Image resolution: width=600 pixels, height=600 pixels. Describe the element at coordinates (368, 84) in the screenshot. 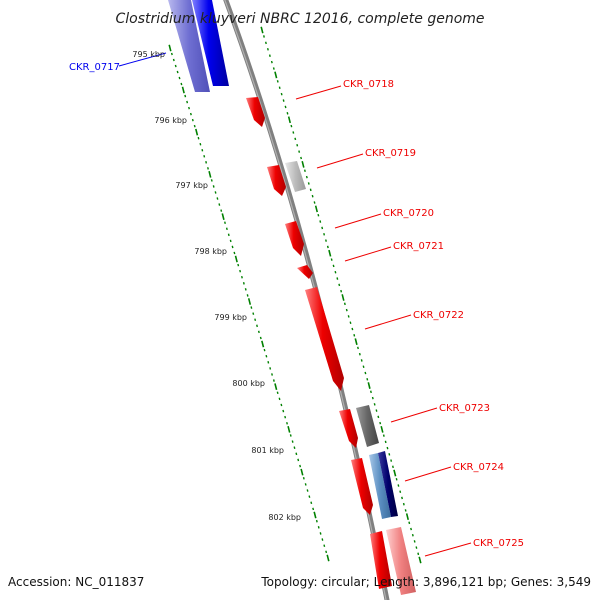

I see `gene-label-ckr-0718: CKR_0718` at that location.